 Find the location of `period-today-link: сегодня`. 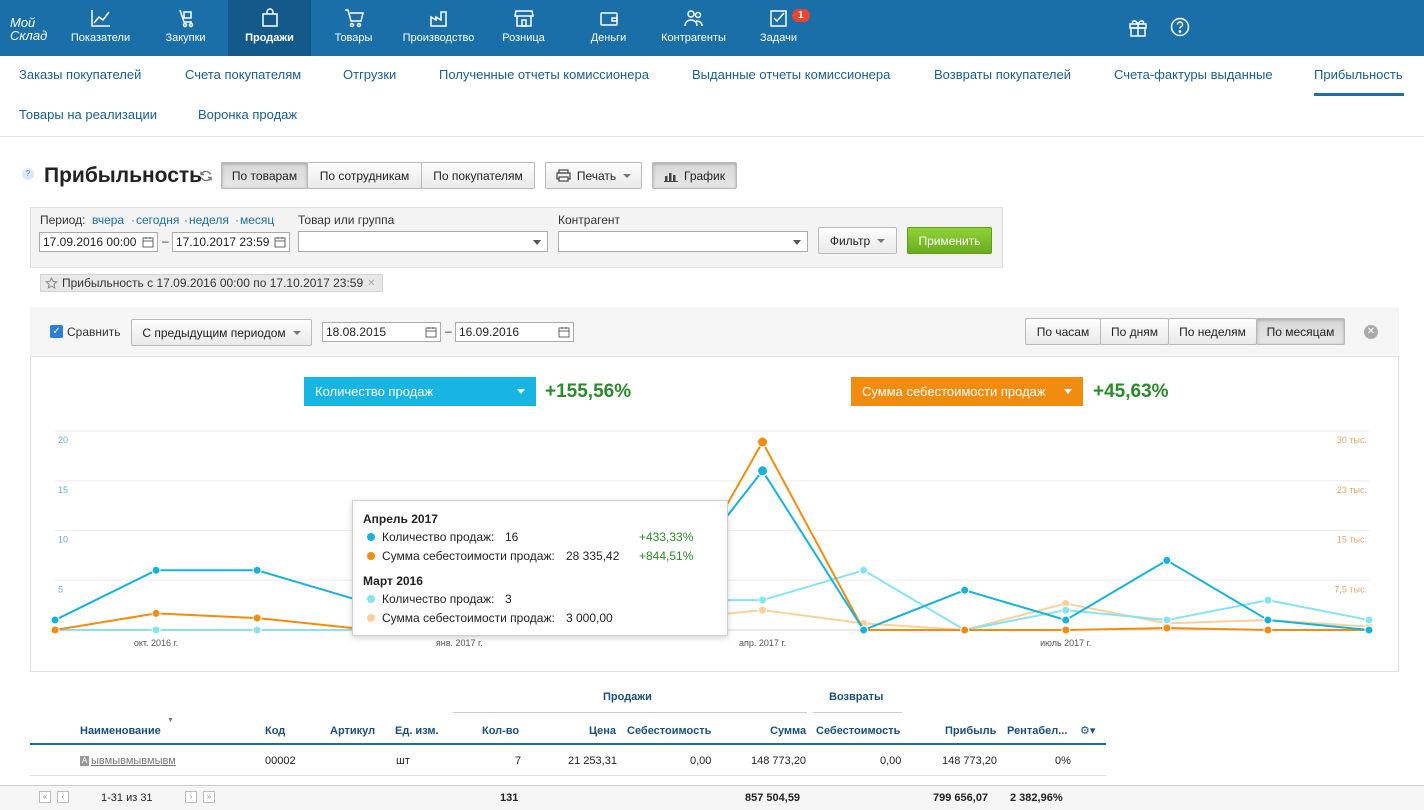

period-today-link: сегодня is located at coordinates (158, 220).